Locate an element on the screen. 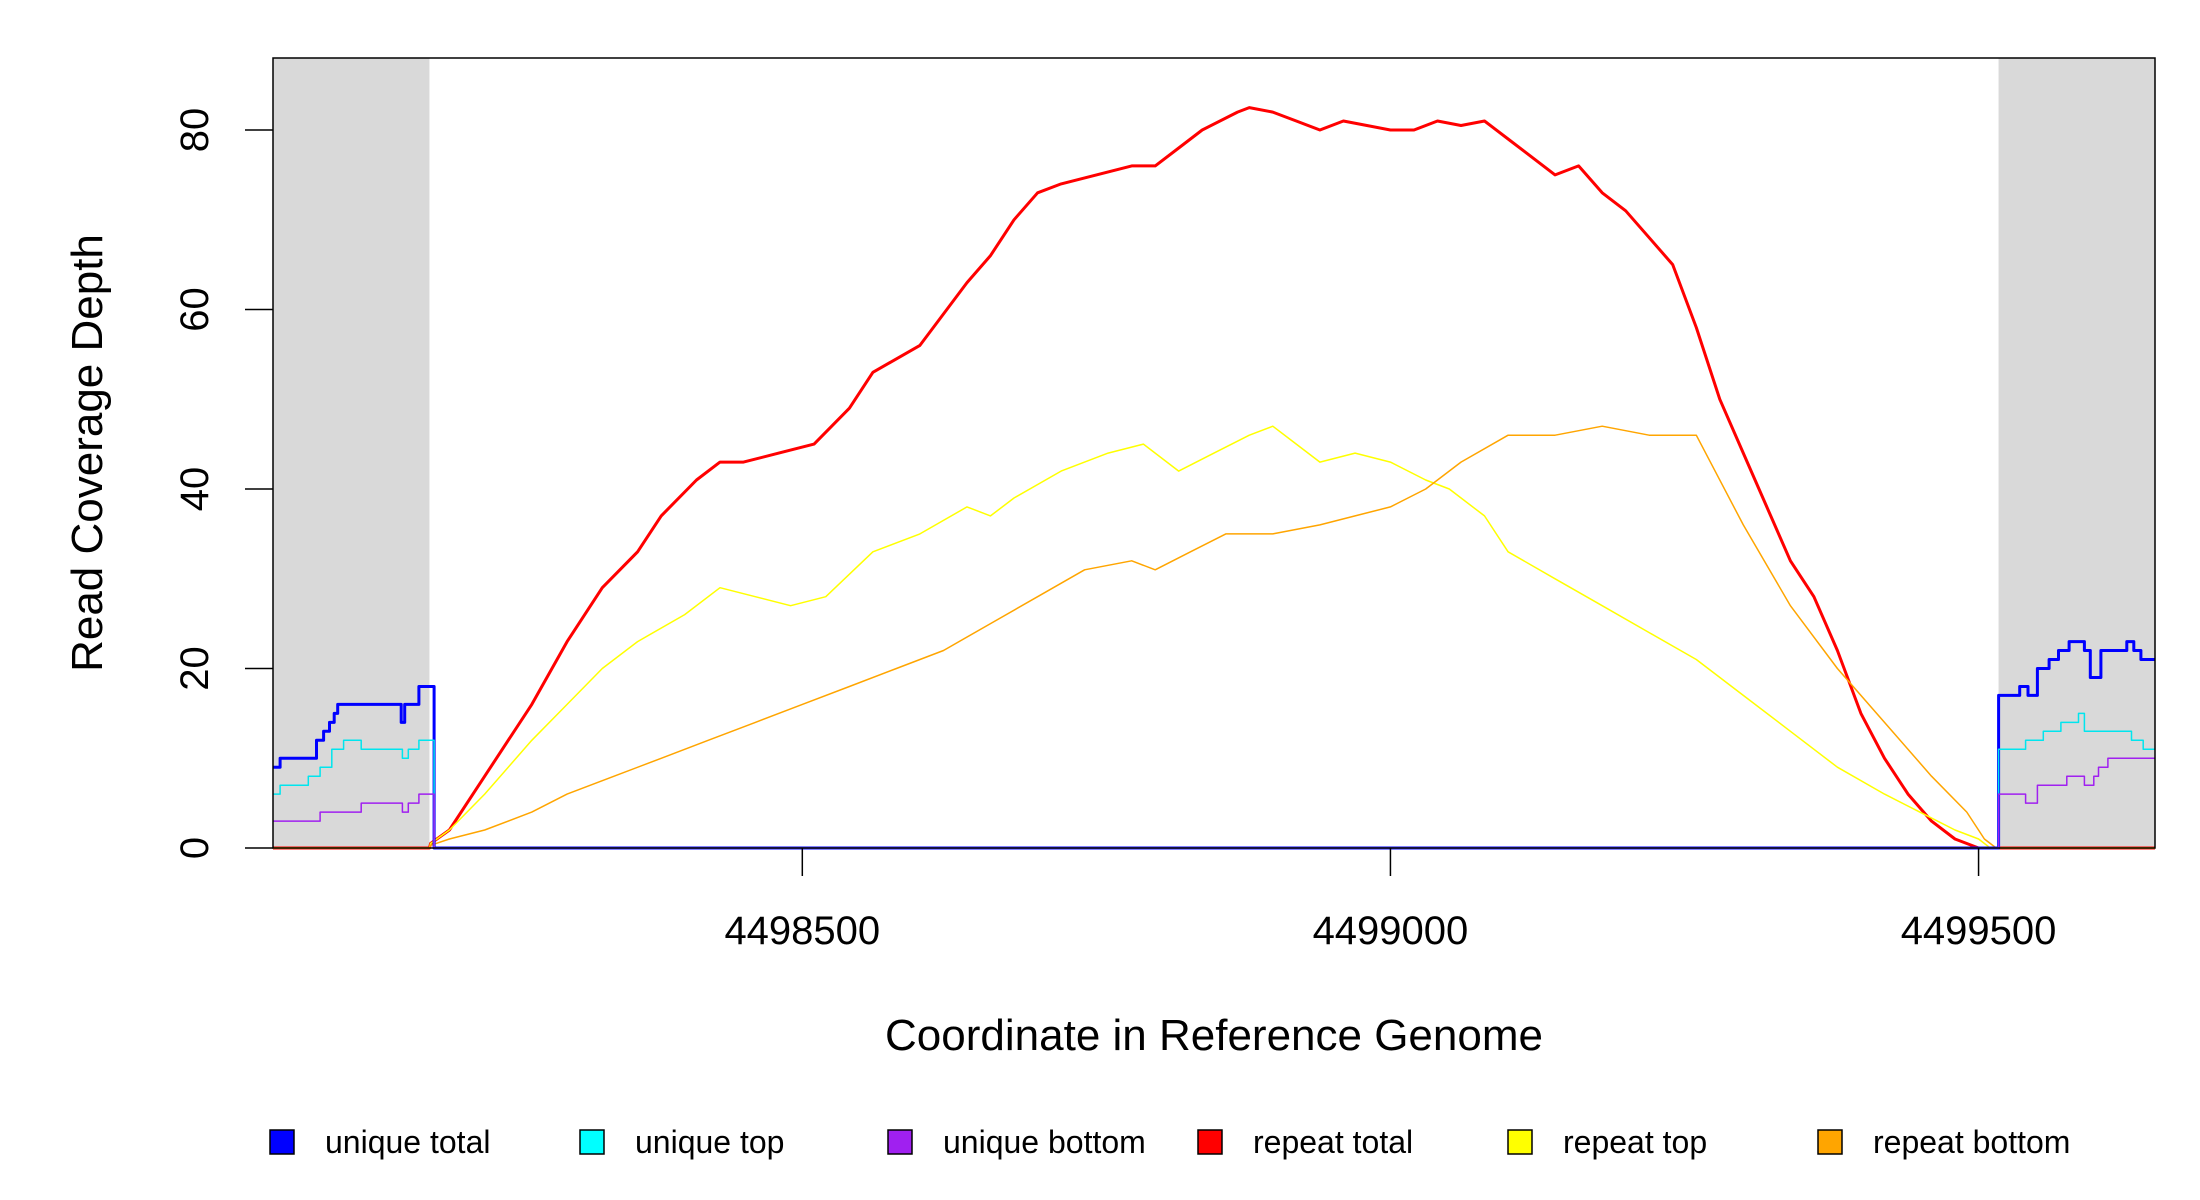 This screenshot has height=1200, width=2200. y-tick-label: 80 is located at coordinates (195, 130).